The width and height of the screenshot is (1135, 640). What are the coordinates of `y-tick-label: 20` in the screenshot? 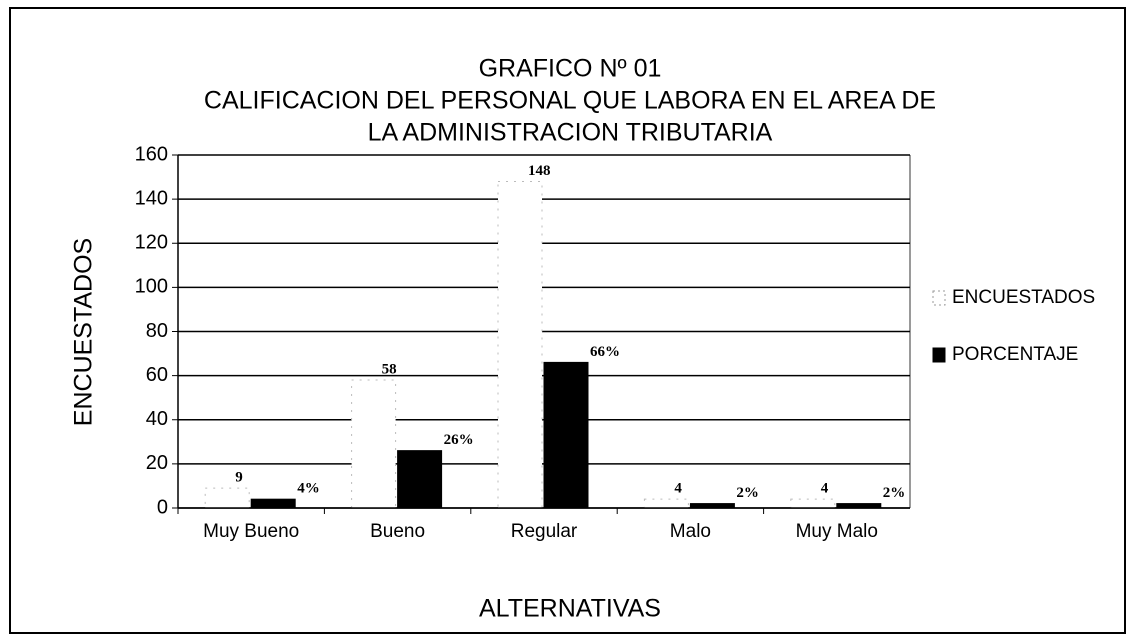 It's located at (157, 463).